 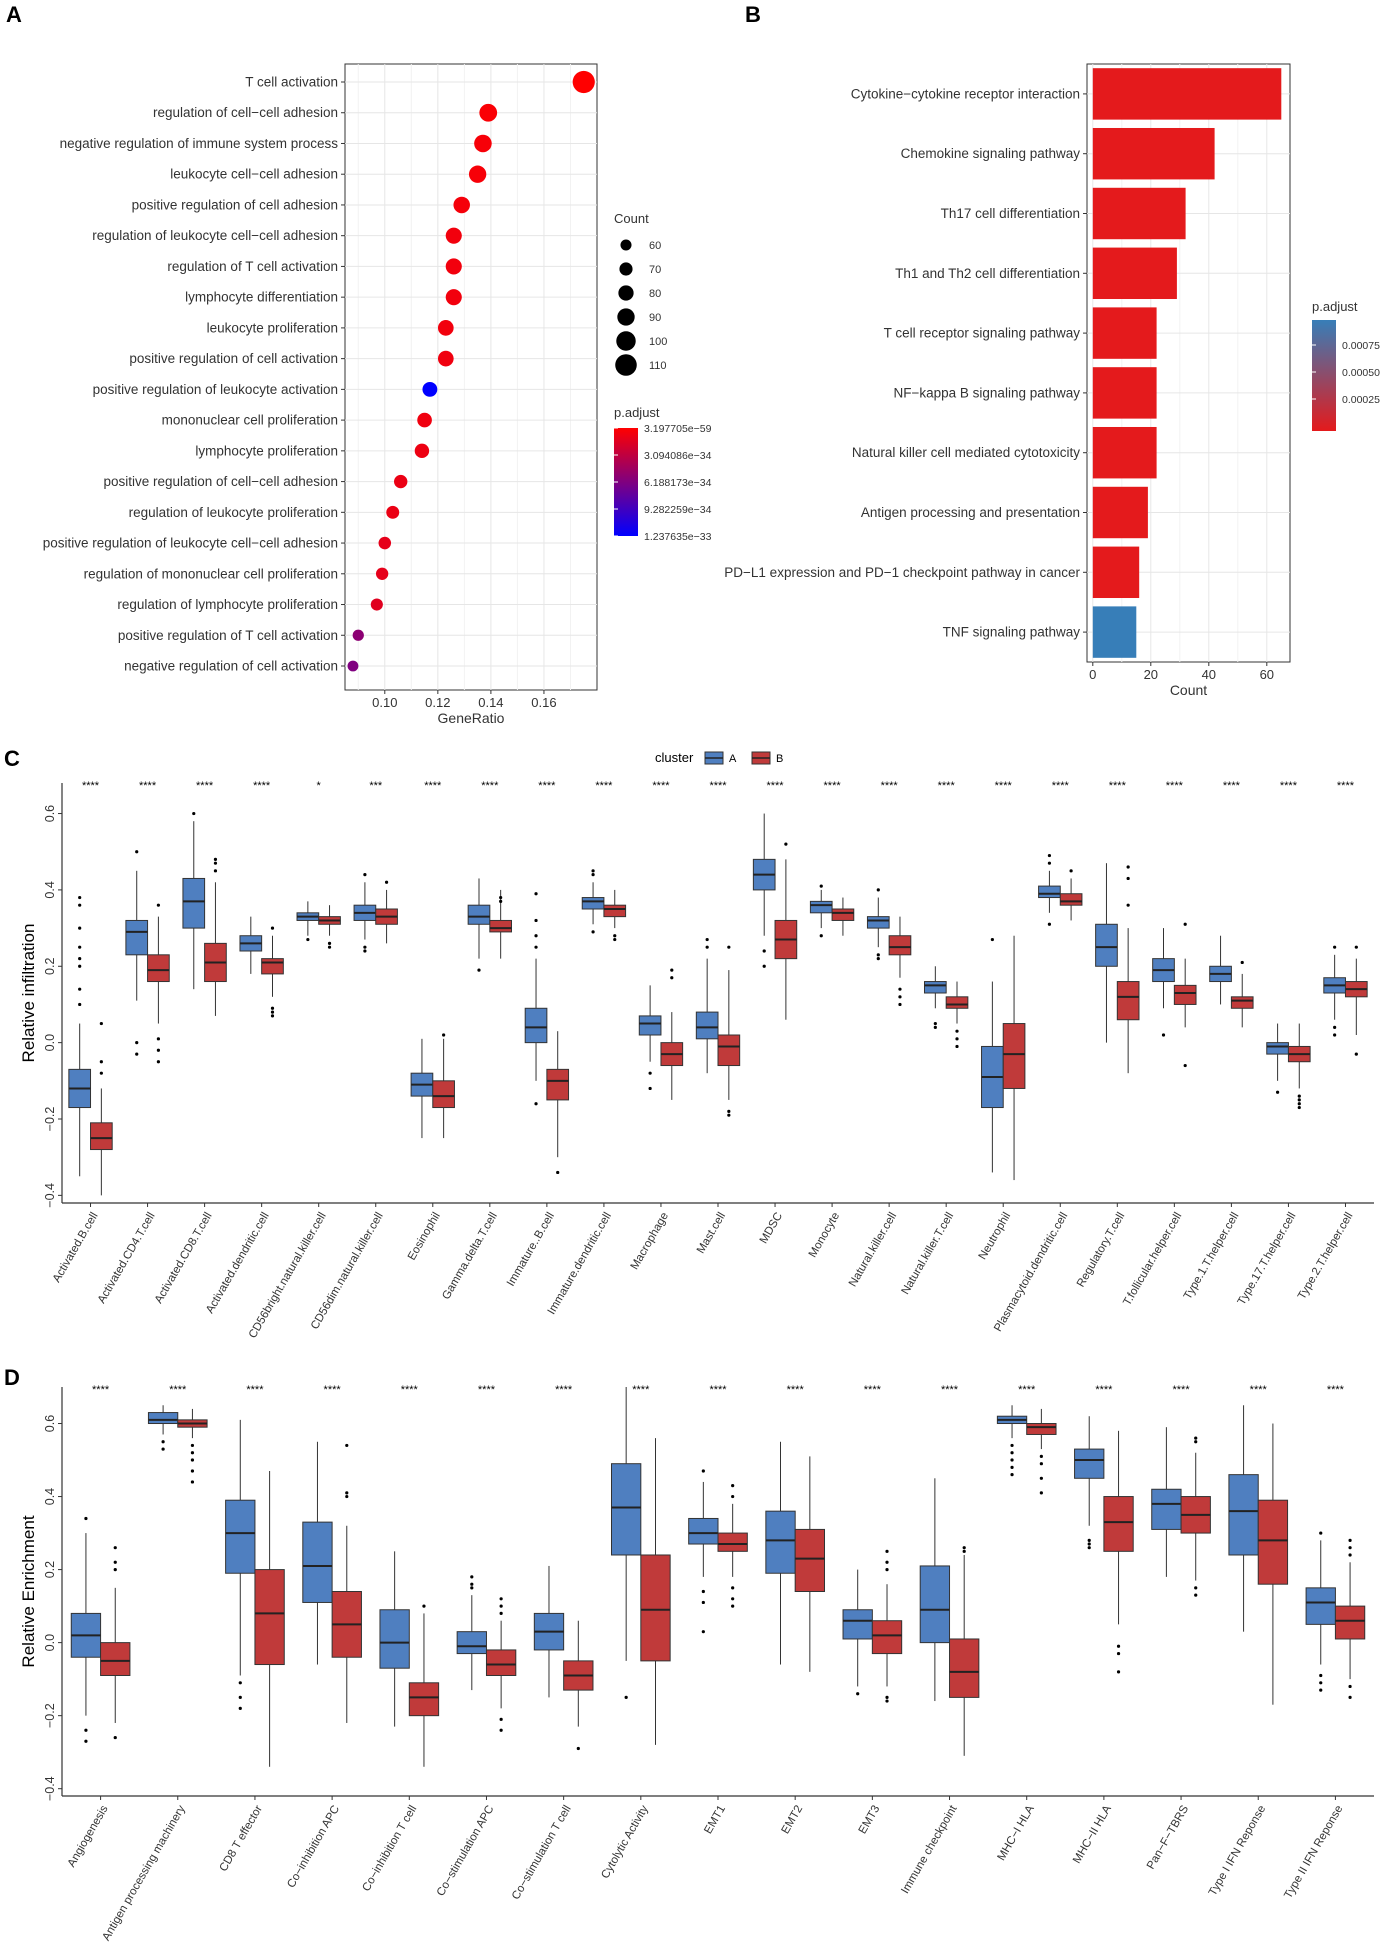 What do you see at coordinates (779, 759) in the screenshot?
I see `panel-c-legend-label: B` at bounding box center [779, 759].